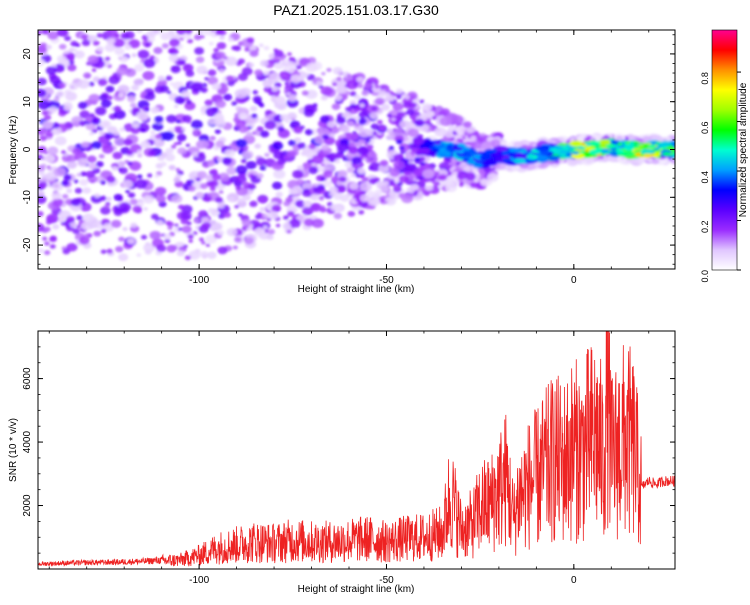 This screenshot has height=605, width=750. Describe the element at coordinates (386, 580) in the screenshot. I see `x-tick-label: -50` at that location.